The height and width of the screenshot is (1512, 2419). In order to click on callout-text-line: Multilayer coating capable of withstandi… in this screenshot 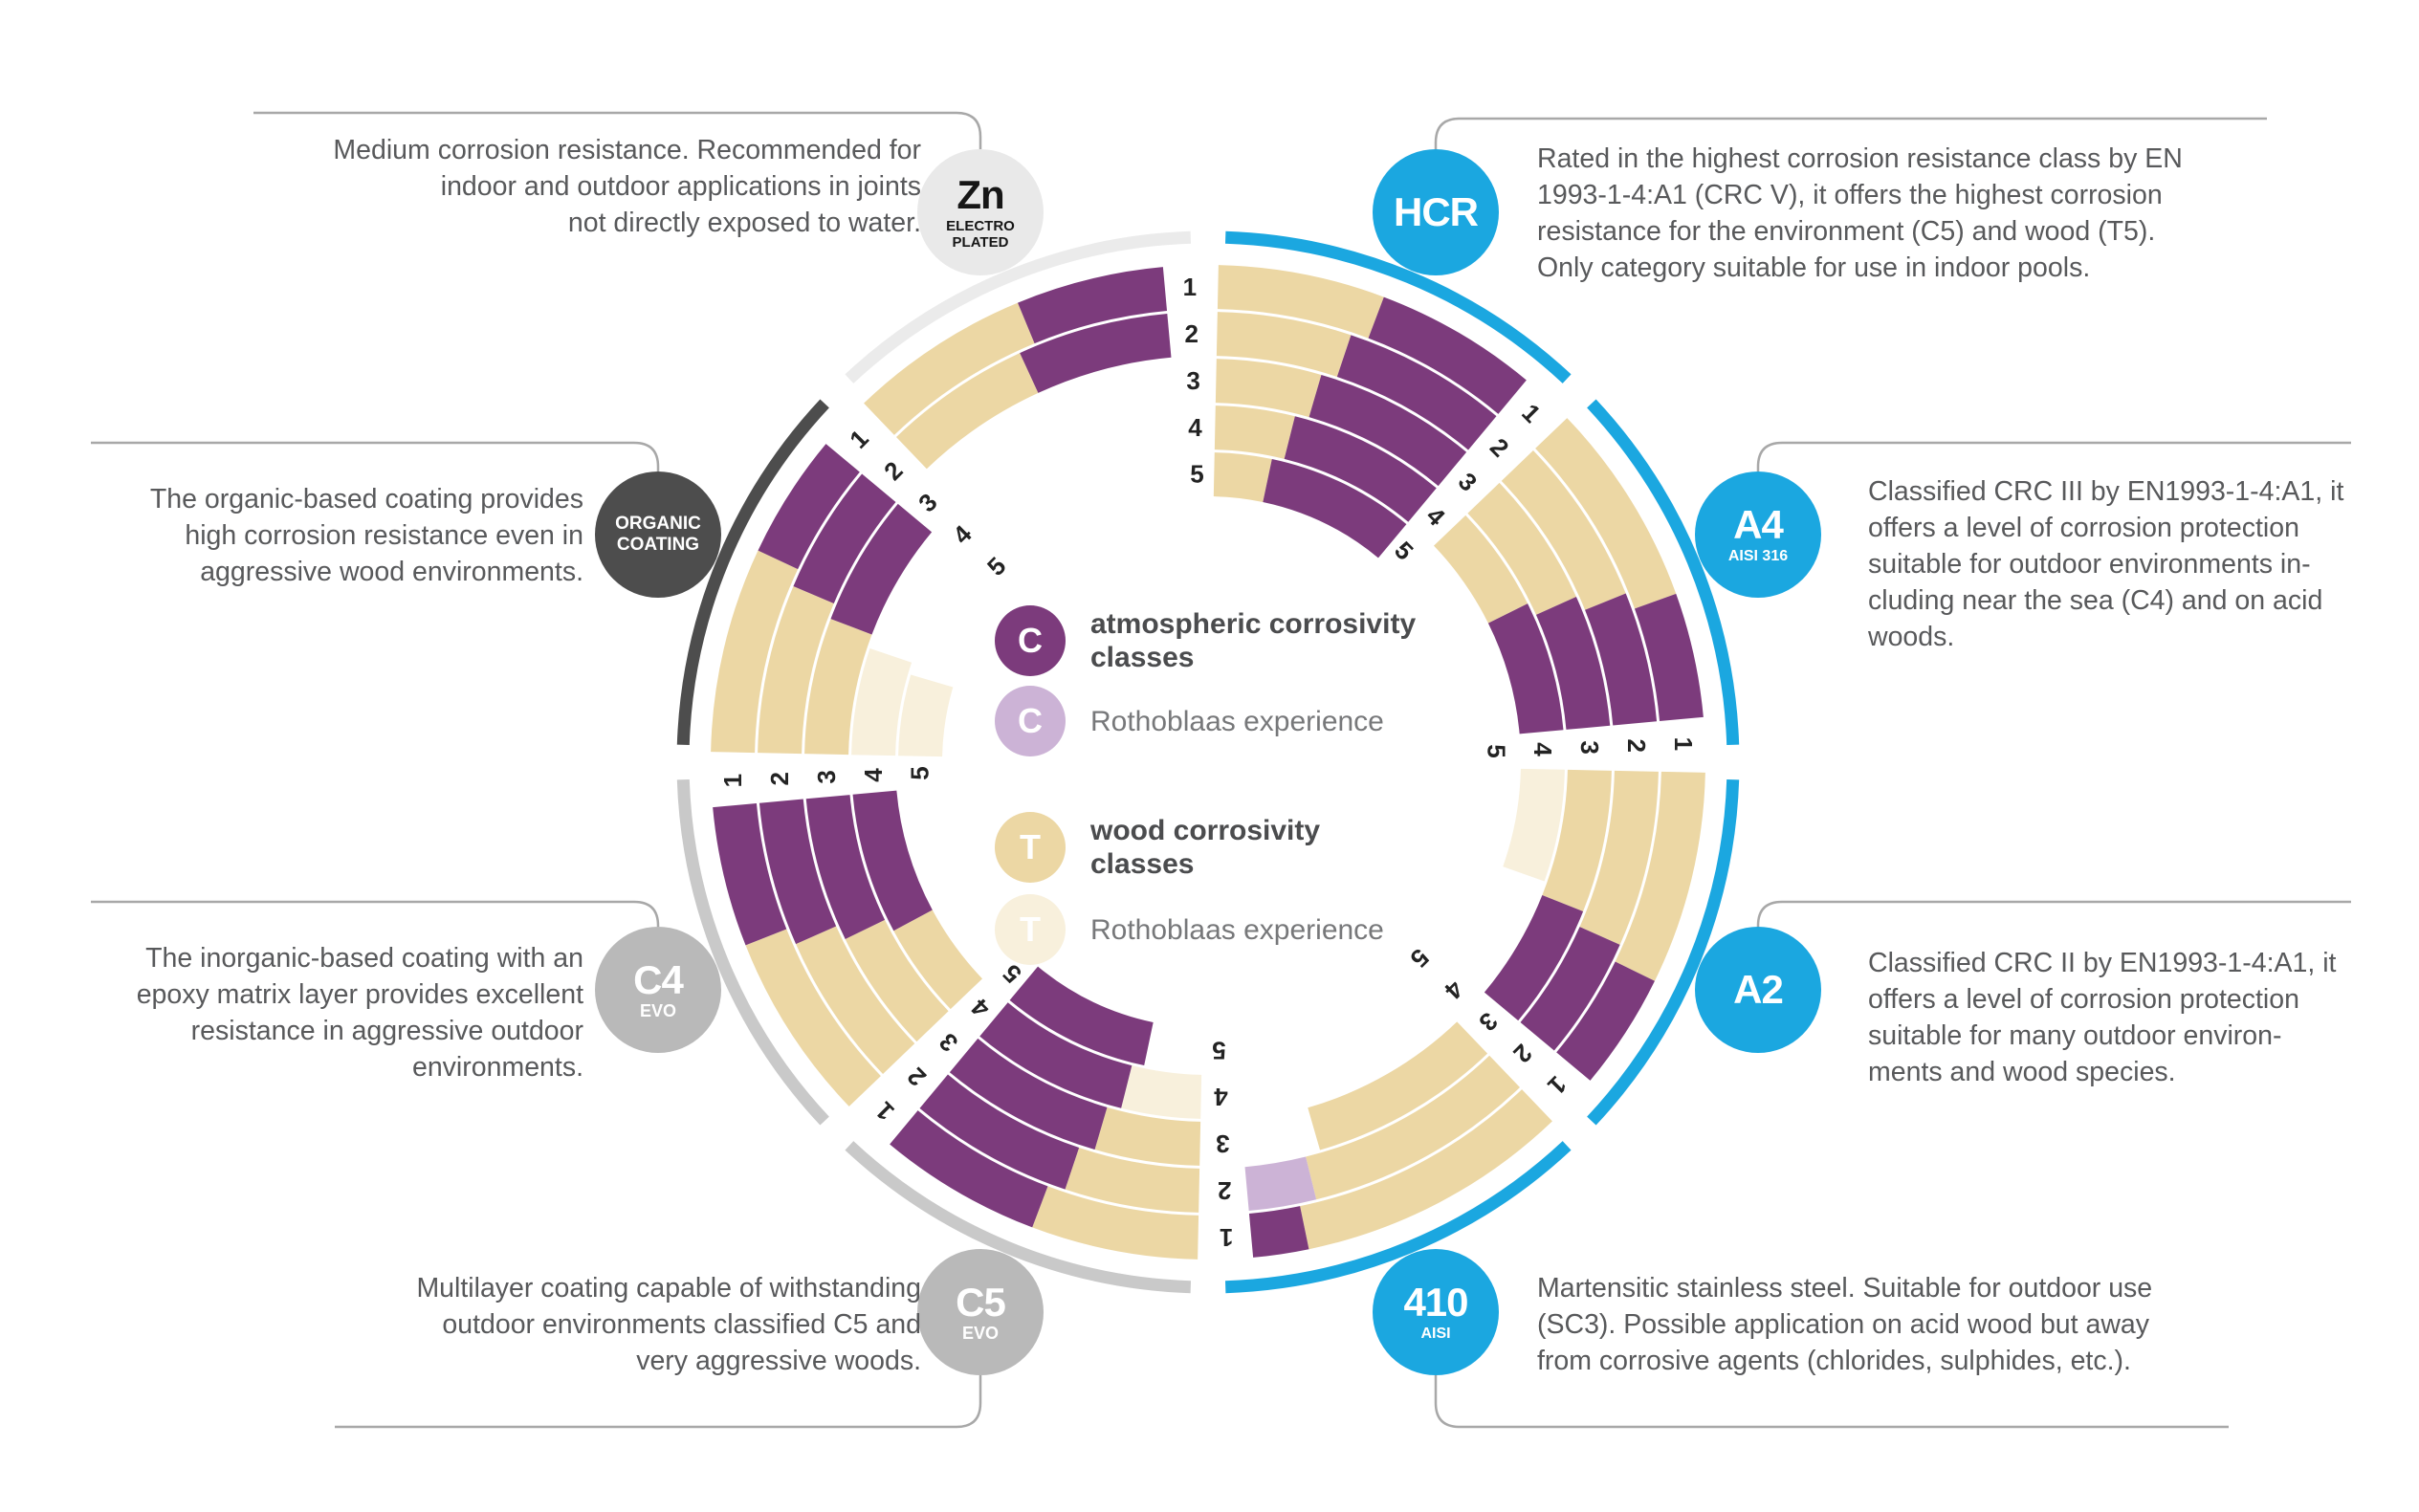, I will do `click(668, 1288)`.